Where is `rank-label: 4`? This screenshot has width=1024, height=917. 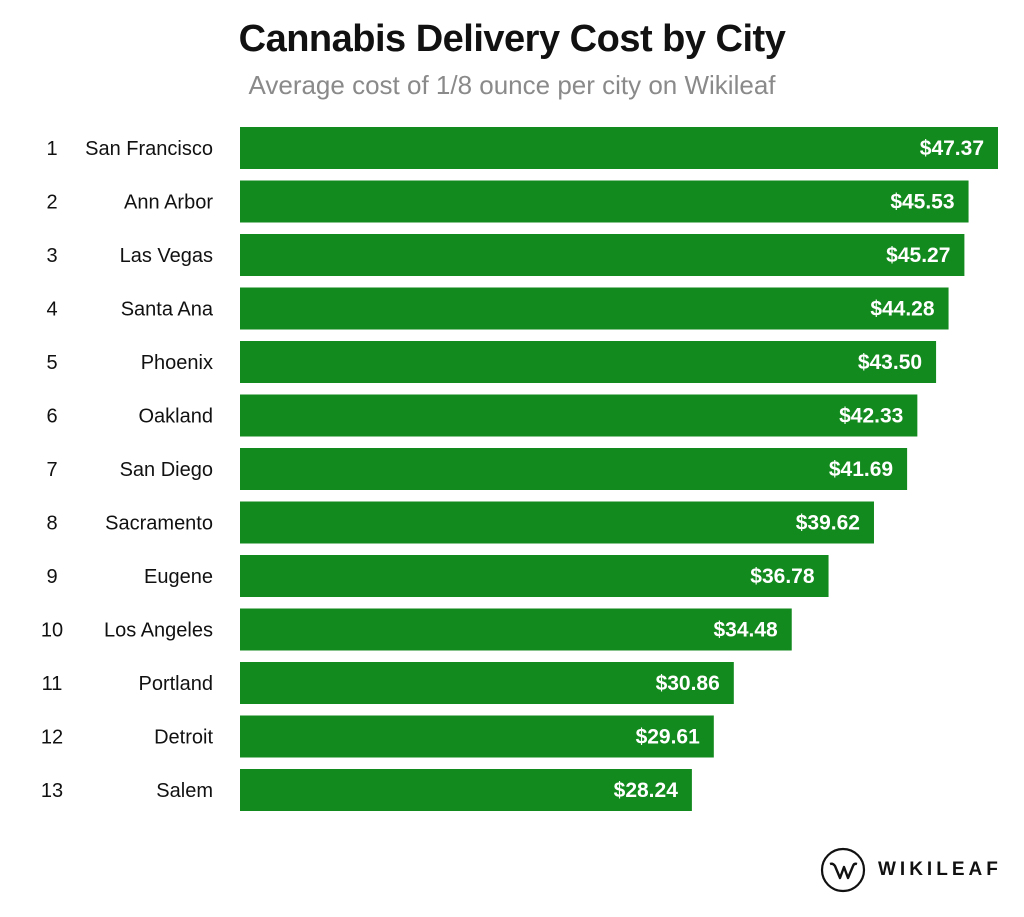
rank-label: 4 is located at coordinates (51, 310).